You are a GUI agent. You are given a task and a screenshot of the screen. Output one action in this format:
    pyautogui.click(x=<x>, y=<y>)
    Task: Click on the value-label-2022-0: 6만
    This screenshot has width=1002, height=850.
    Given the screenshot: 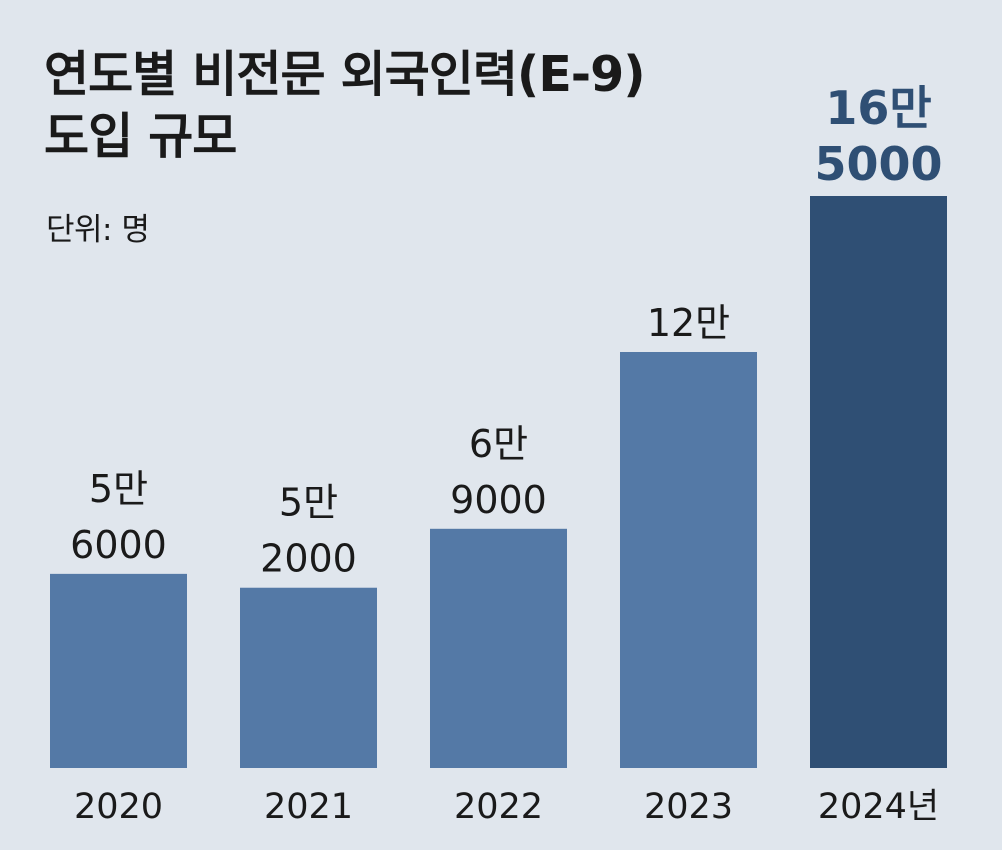 What is the action you would take?
    pyautogui.click(x=498, y=444)
    